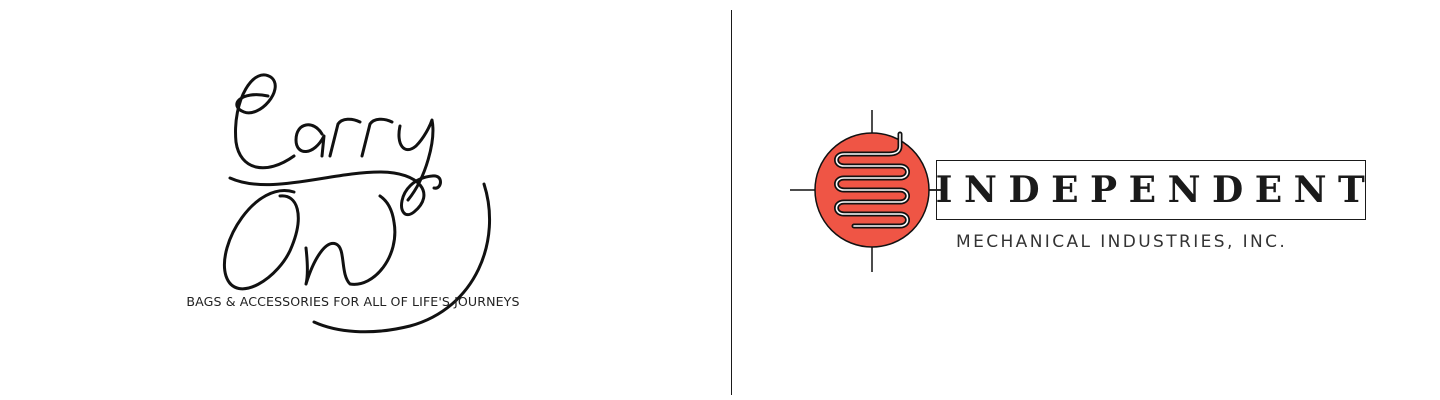  What do you see at coordinates (357, 203) in the screenshot?
I see `carry-on-script-logo` at bounding box center [357, 203].